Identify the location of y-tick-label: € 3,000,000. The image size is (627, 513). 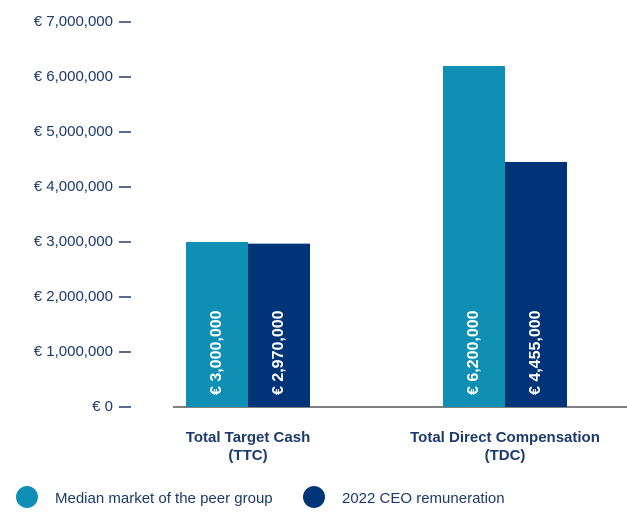
(73, 241).